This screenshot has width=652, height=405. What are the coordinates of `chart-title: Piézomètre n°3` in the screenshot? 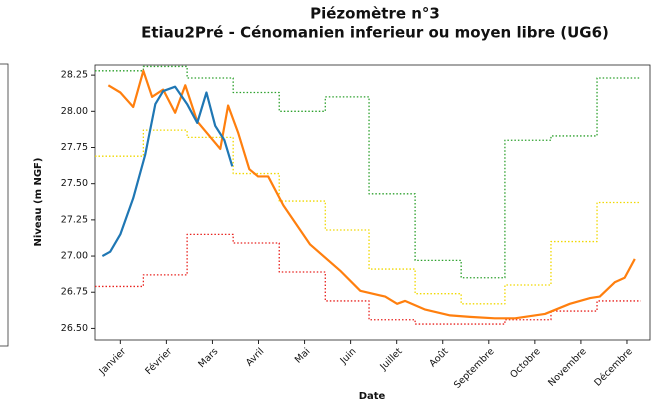 It's located at (375, 14).